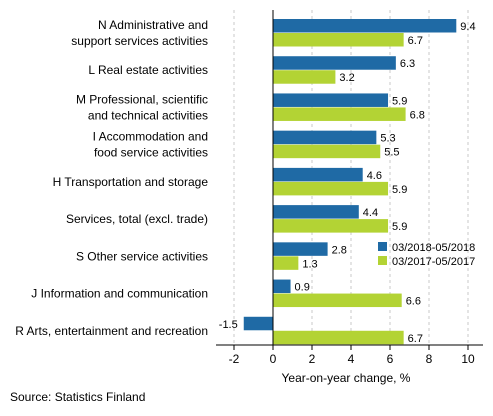 The width and height of the screenshot is (493, 416). Describe the element at coordinates (327, 151) in the screenshot. I see `bar-s2-c4` at that location.